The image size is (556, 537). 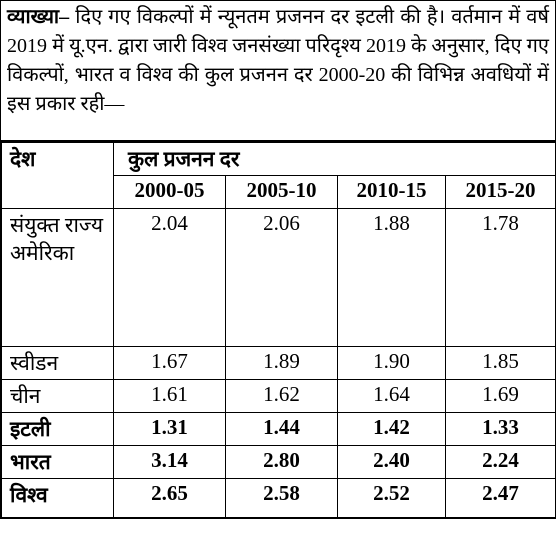 What do you see at coordinates (281, 429) in the screenshot?
I see `value-cell: 1.44` at bounding box center [281, 429].